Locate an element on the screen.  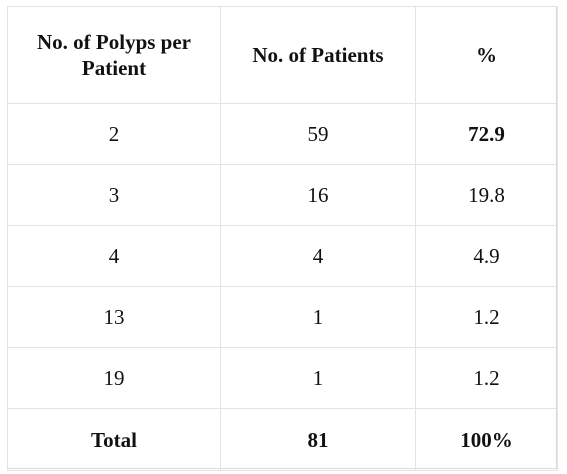
total-patients: 81 is located at coordinates (318, 439).